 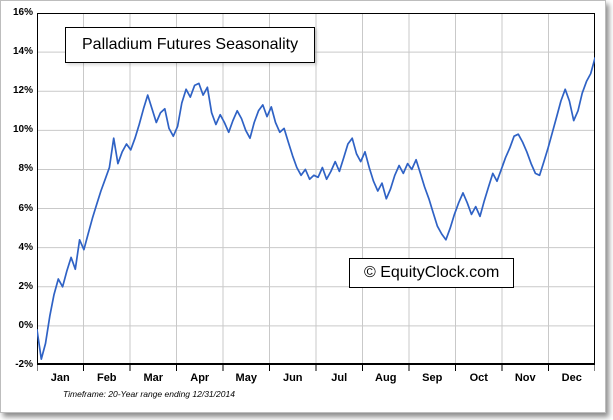 I want to click on watermark-text: © EquityClock.com, so click(x=432, y=272).